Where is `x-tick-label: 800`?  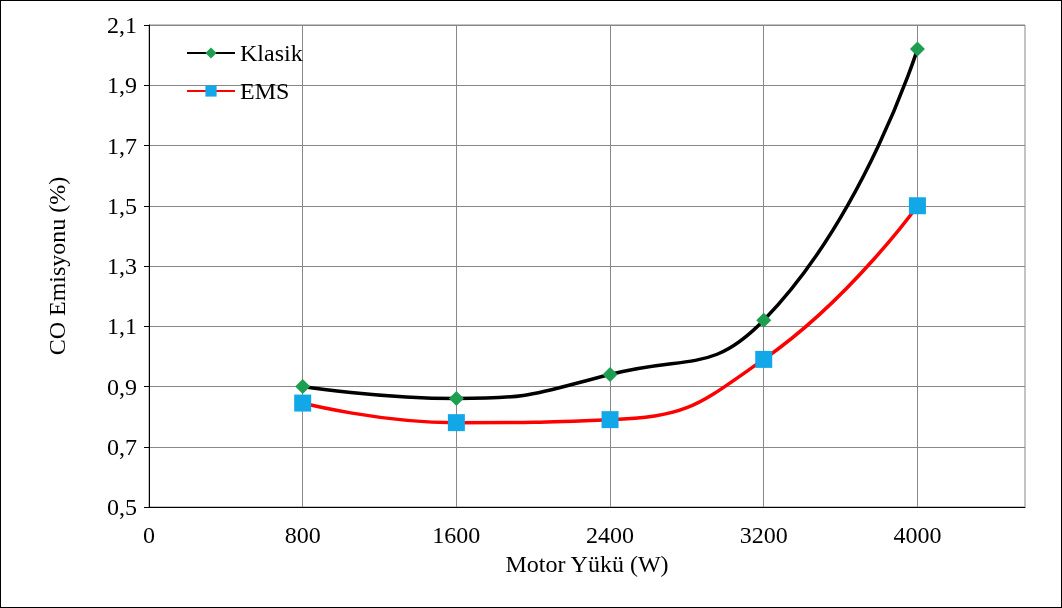
x-tick-label: 800 is located at coordinates (302, 535).